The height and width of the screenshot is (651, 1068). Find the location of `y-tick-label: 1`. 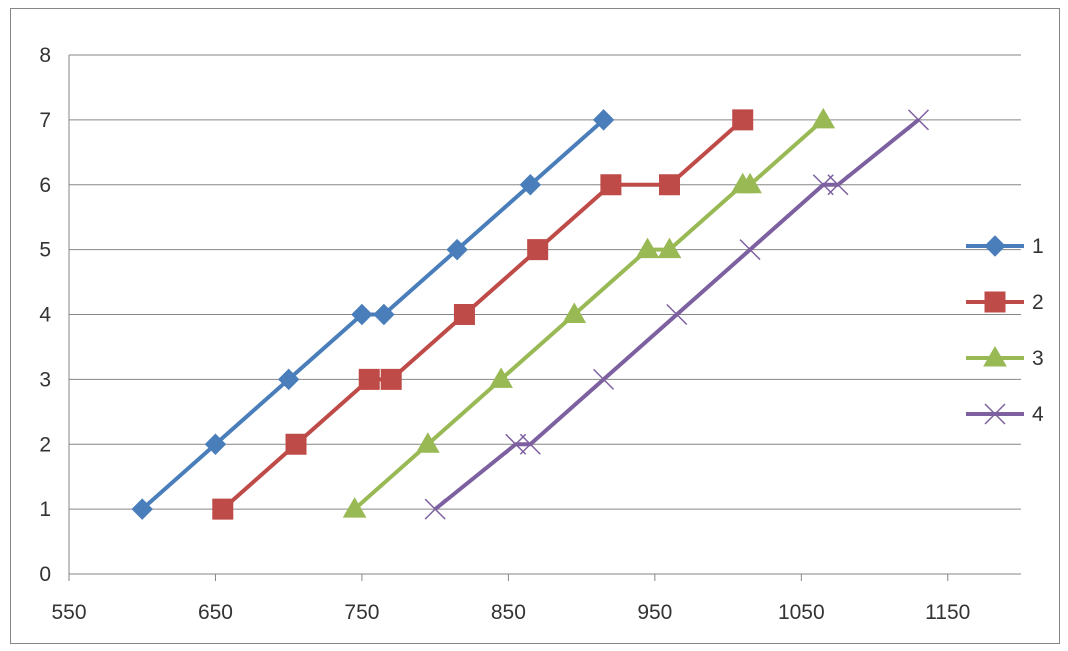

y-tick-label: 1 is located at coordinates (45, 509).